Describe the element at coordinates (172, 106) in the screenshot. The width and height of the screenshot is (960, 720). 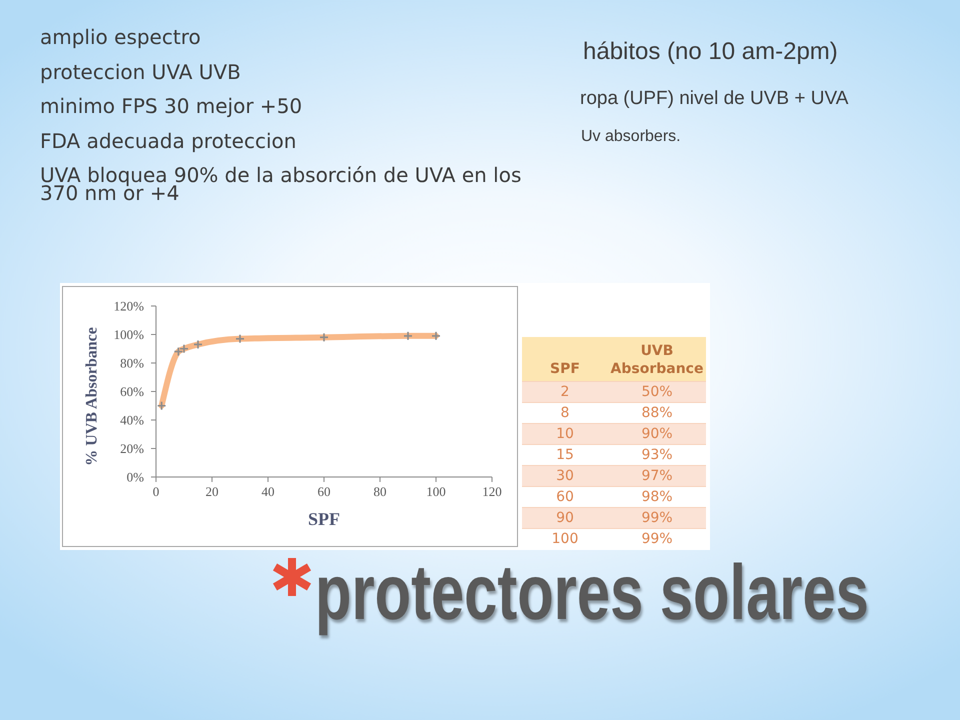
I see `text: minimo FPS 30 mejor +50` at that location.